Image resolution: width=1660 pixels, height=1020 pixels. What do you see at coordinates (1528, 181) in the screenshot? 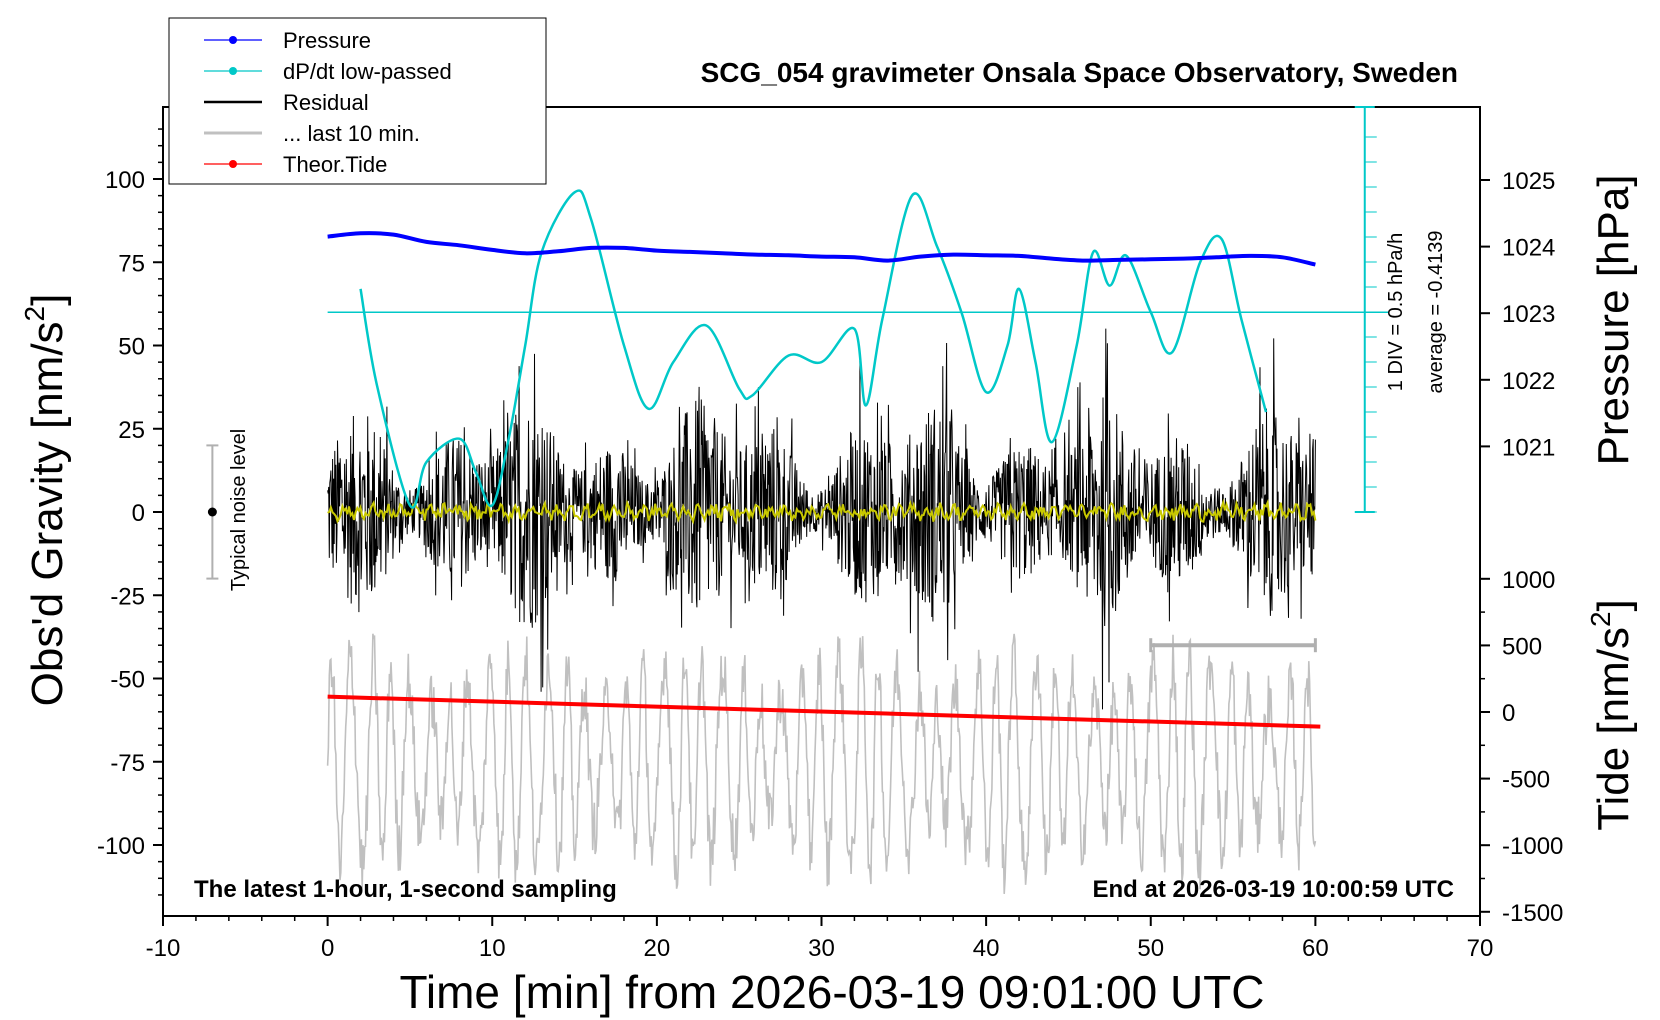
I see `pressure-tick-label: 1025` at bounding box center [1528, 181].